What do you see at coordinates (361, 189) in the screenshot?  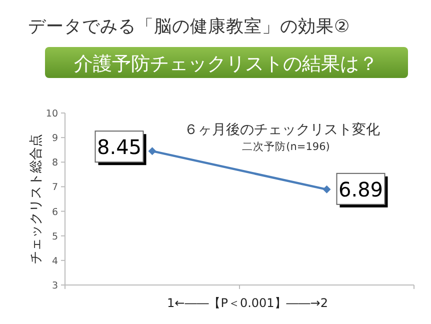 I see `data-label: 6.89` at bounding box center [361, 189].